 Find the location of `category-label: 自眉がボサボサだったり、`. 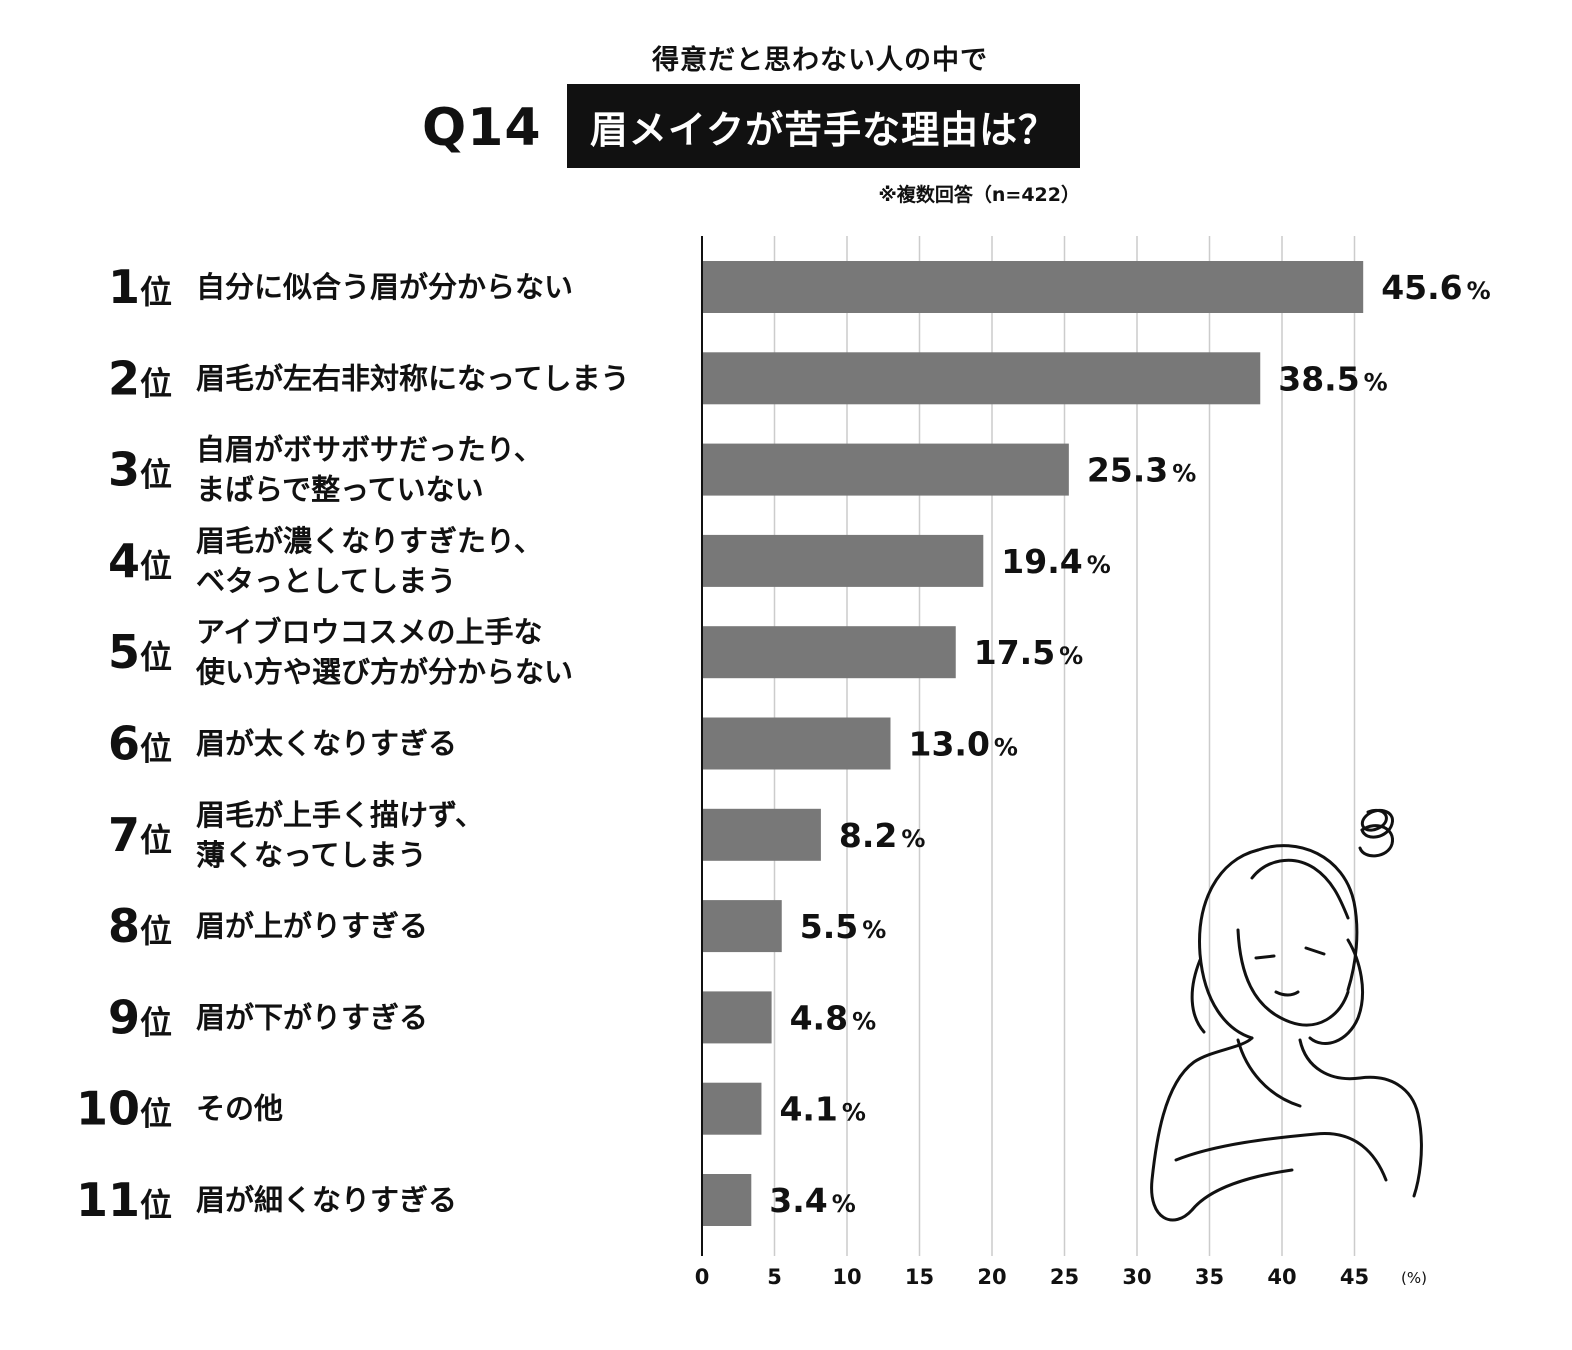

category-label: 自眉がボサボサだったり、 is located at coordinates (369, 450).